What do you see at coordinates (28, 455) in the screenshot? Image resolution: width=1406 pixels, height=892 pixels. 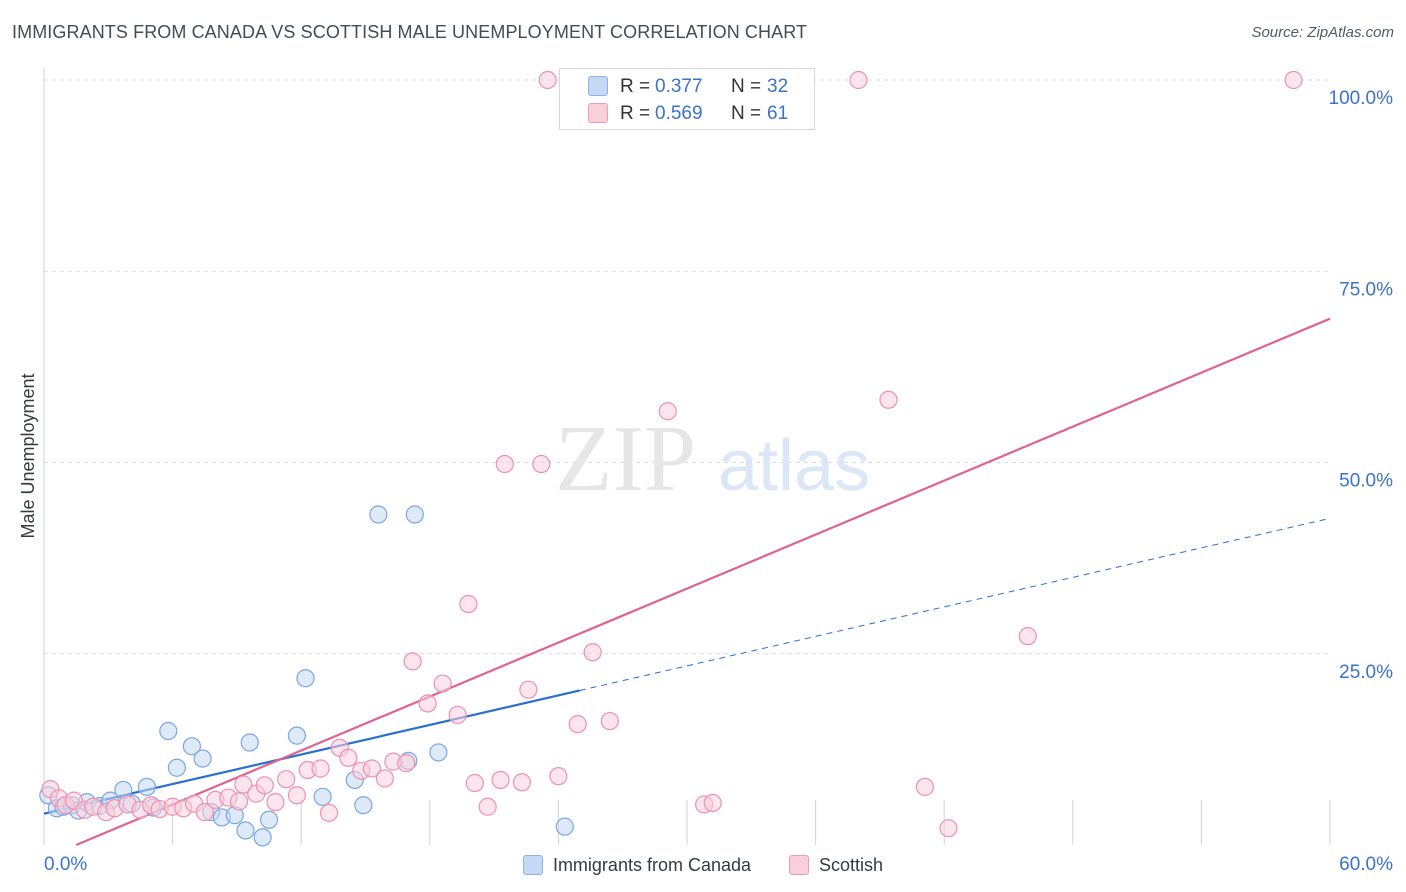 I see `y-axis-label: Male Unemployment` at bounding box center [28, 455].